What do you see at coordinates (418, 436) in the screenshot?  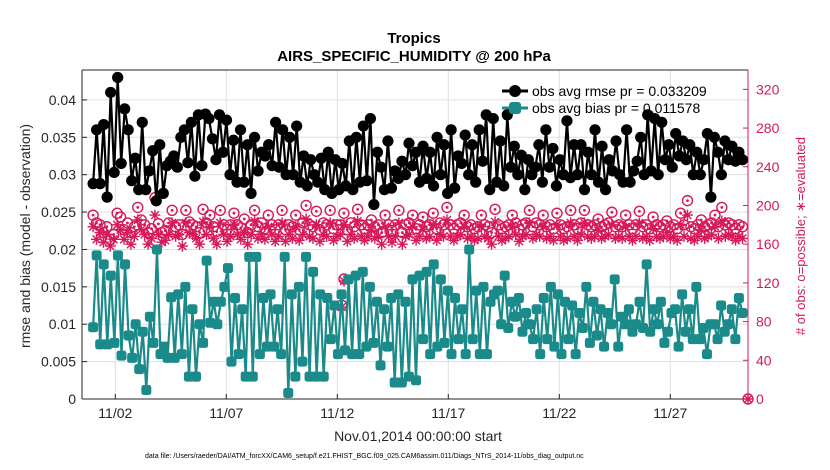 I see `x-axis-label: Nov.01,2014 00:00:00 start` at bounding box center [418, 436].